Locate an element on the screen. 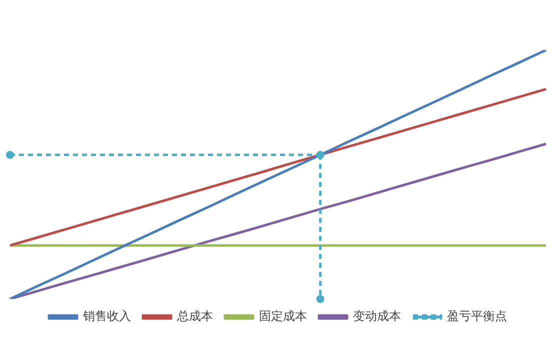 This screenshot has height=339, width=560. legend-label: 固定成本 is located at coordinates (283, 316).